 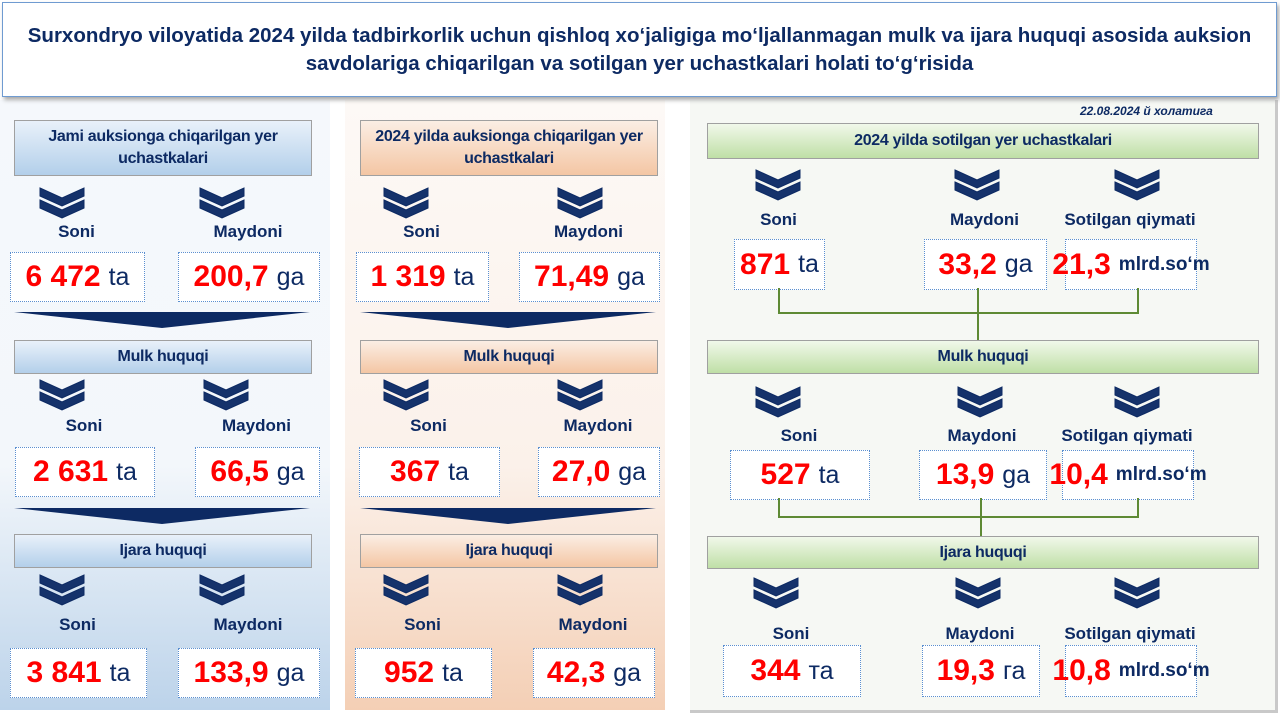 I want to click on metric-unit: га, so click(x=1014, y=670).